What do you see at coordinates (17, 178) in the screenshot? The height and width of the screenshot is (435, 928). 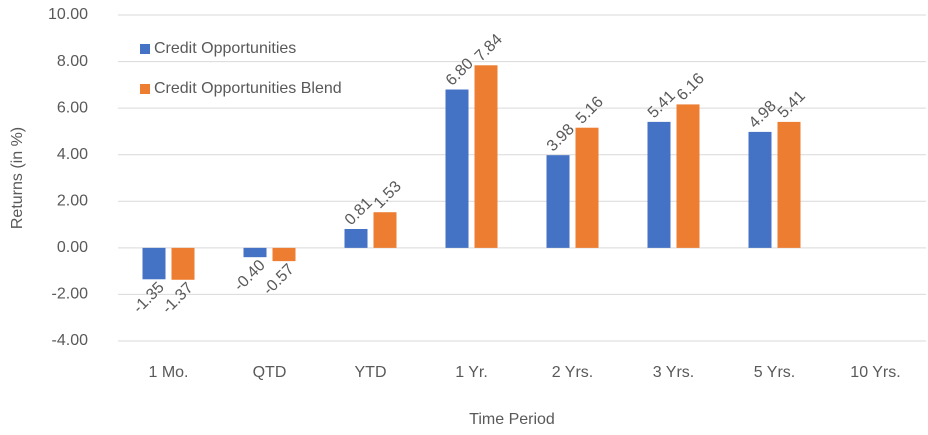 I see `y-axis-title: Returns (in %)` at bounding box center [17, 178].